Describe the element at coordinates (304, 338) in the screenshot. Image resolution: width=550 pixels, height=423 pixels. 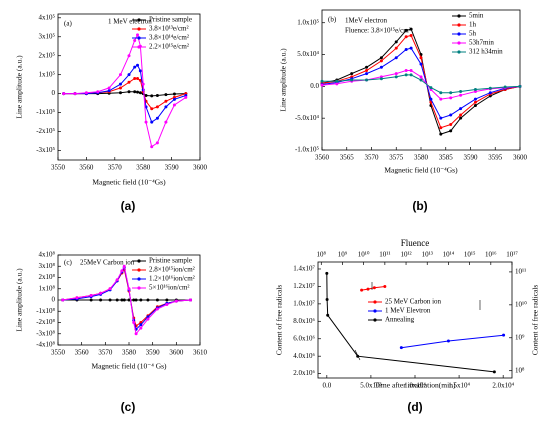
I see `y-tick-label: 6.0x10⁶` at that location.